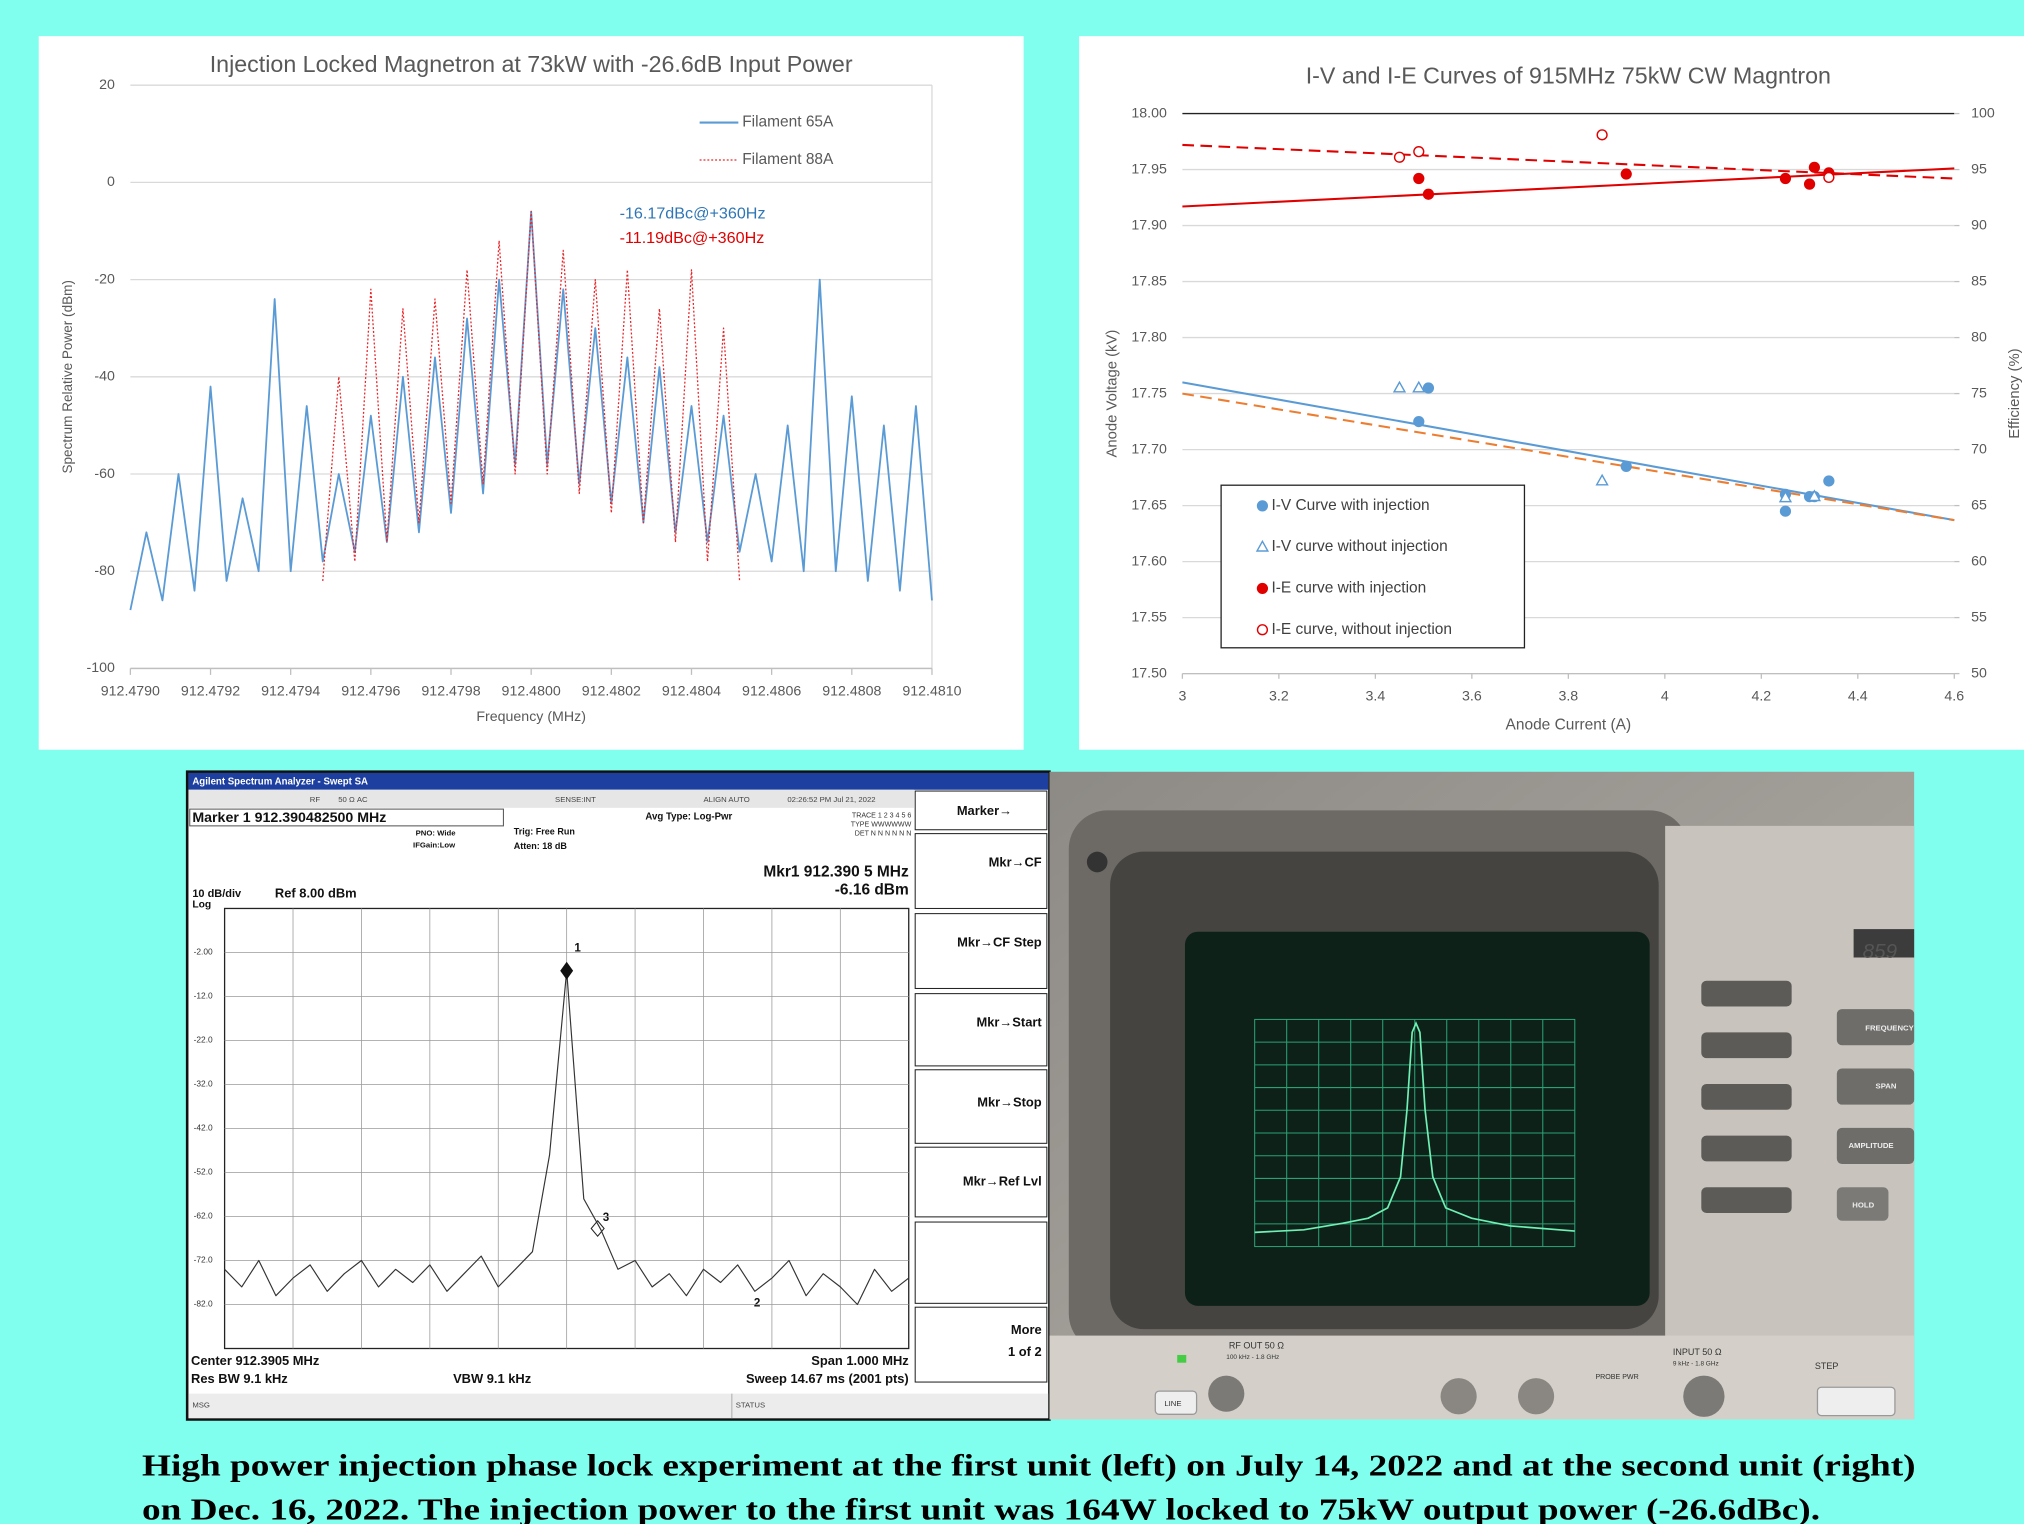 The image size is (2024, 1524). Describe the element at coordinates (203, 1304) in the screenshot. I see `y-tick-label: -82.0` at that location.